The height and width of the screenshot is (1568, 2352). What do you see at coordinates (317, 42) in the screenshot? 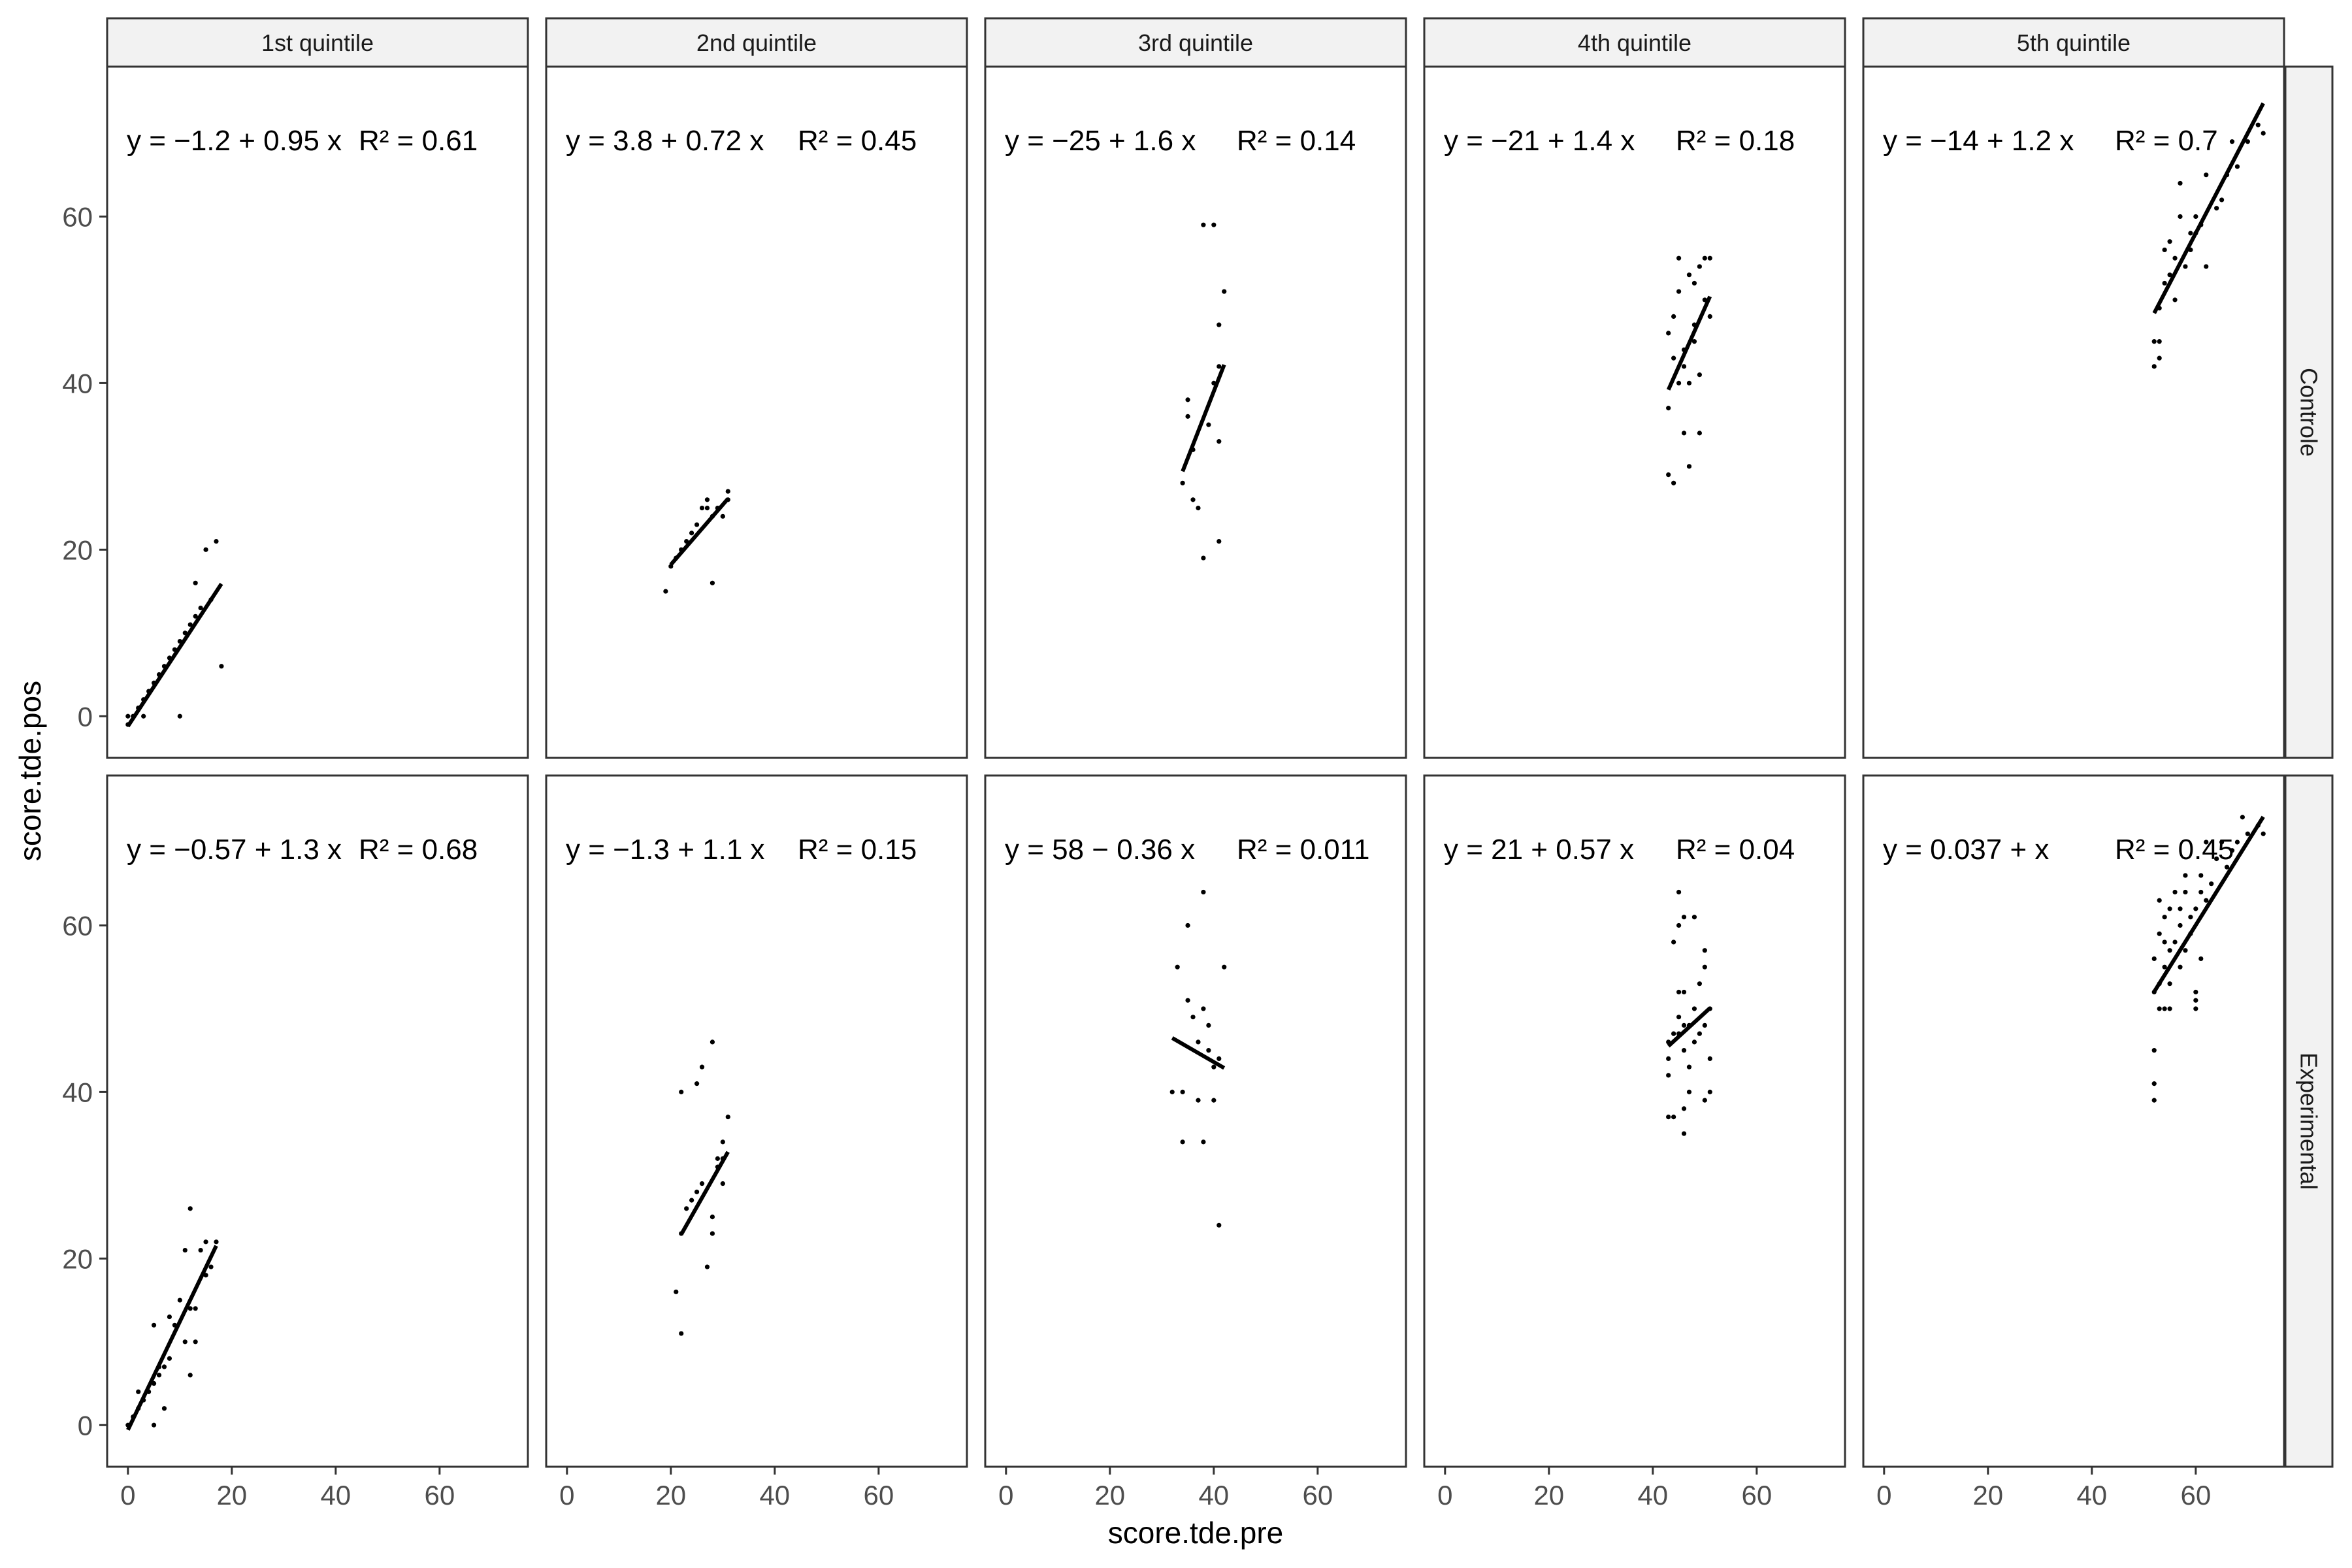
I see `column-strip` at bounding box center [317, 42].